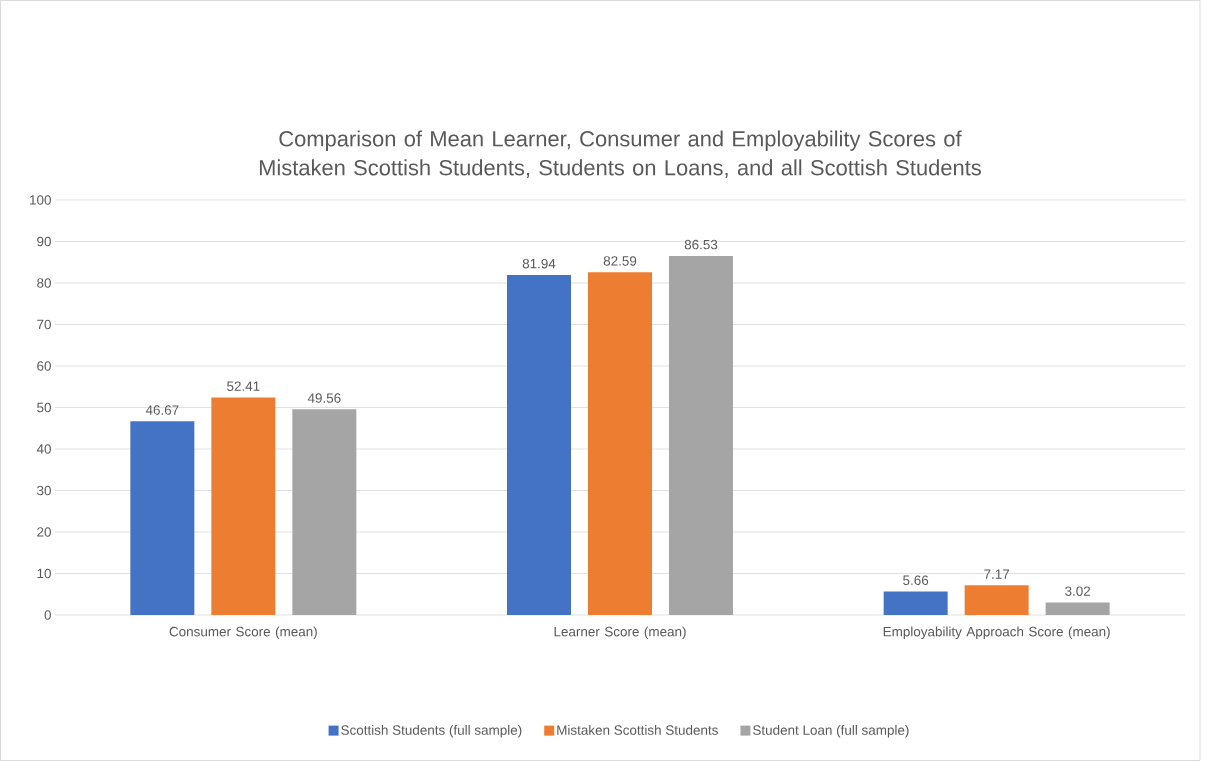 The width and height of the screenshot is (1206, 761). I want to click on y-tick-label: 0, so click(47, 615).